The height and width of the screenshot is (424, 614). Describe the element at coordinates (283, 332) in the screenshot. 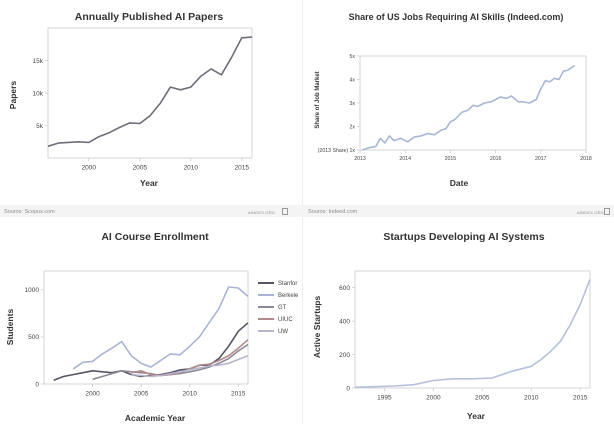

I see `legend-label: UW` at that location.